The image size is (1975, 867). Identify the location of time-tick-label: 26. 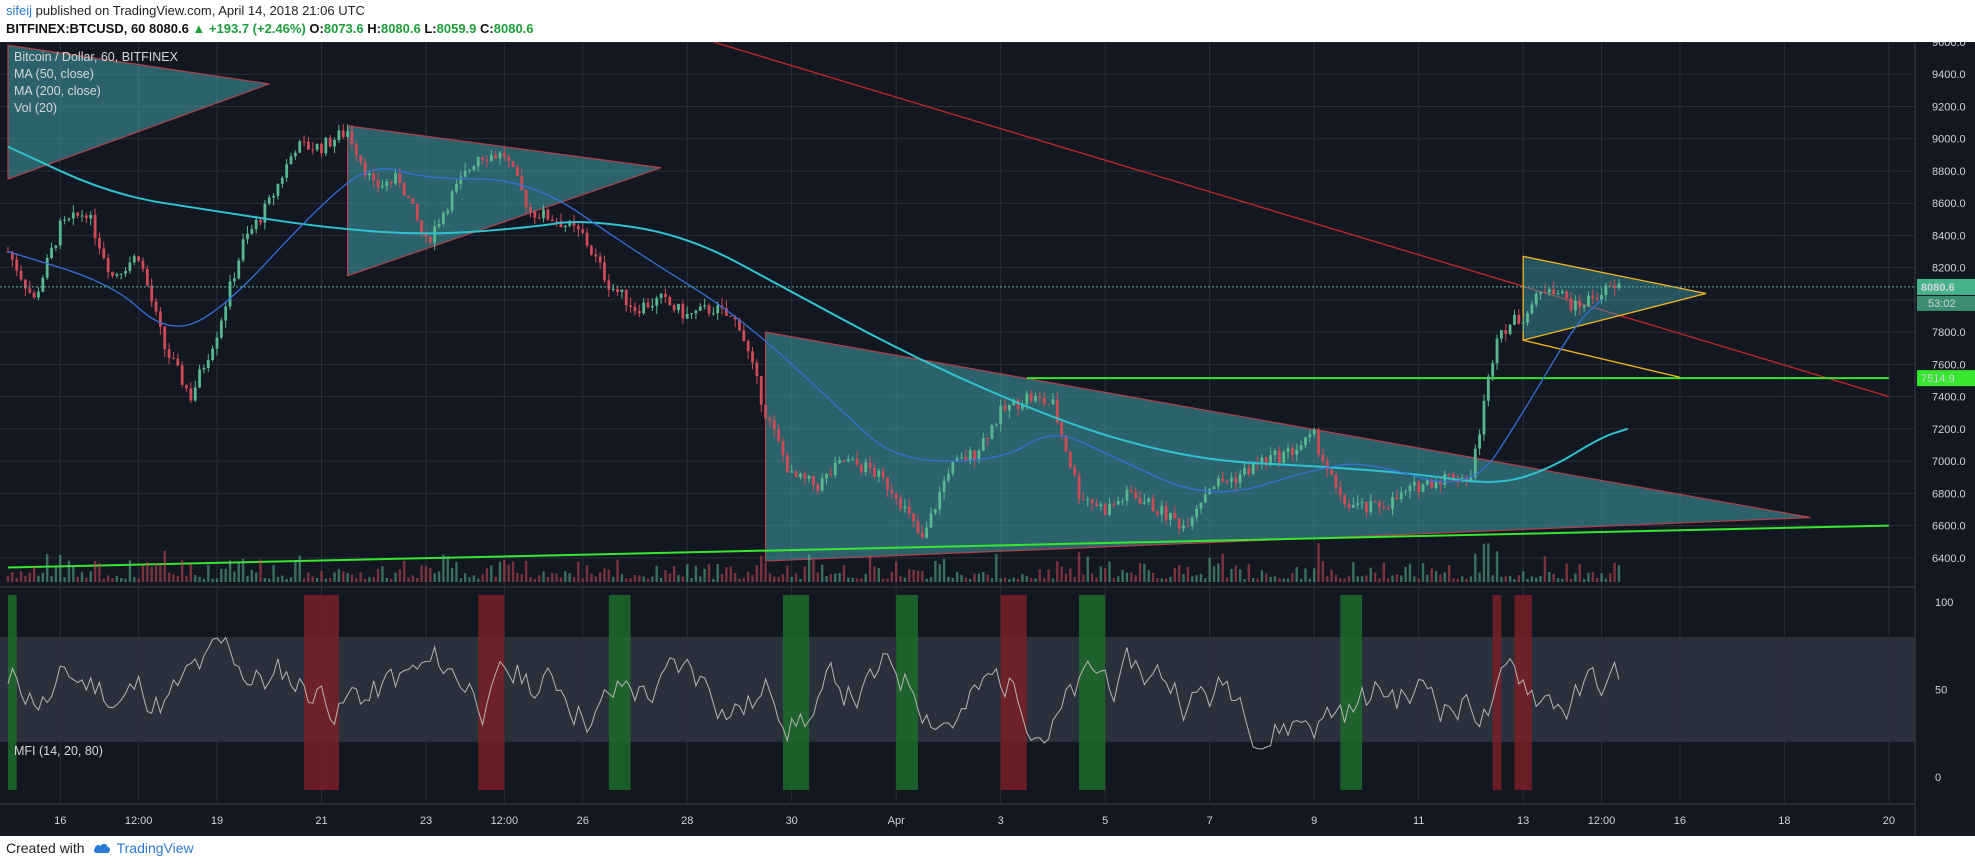
(583, 821).